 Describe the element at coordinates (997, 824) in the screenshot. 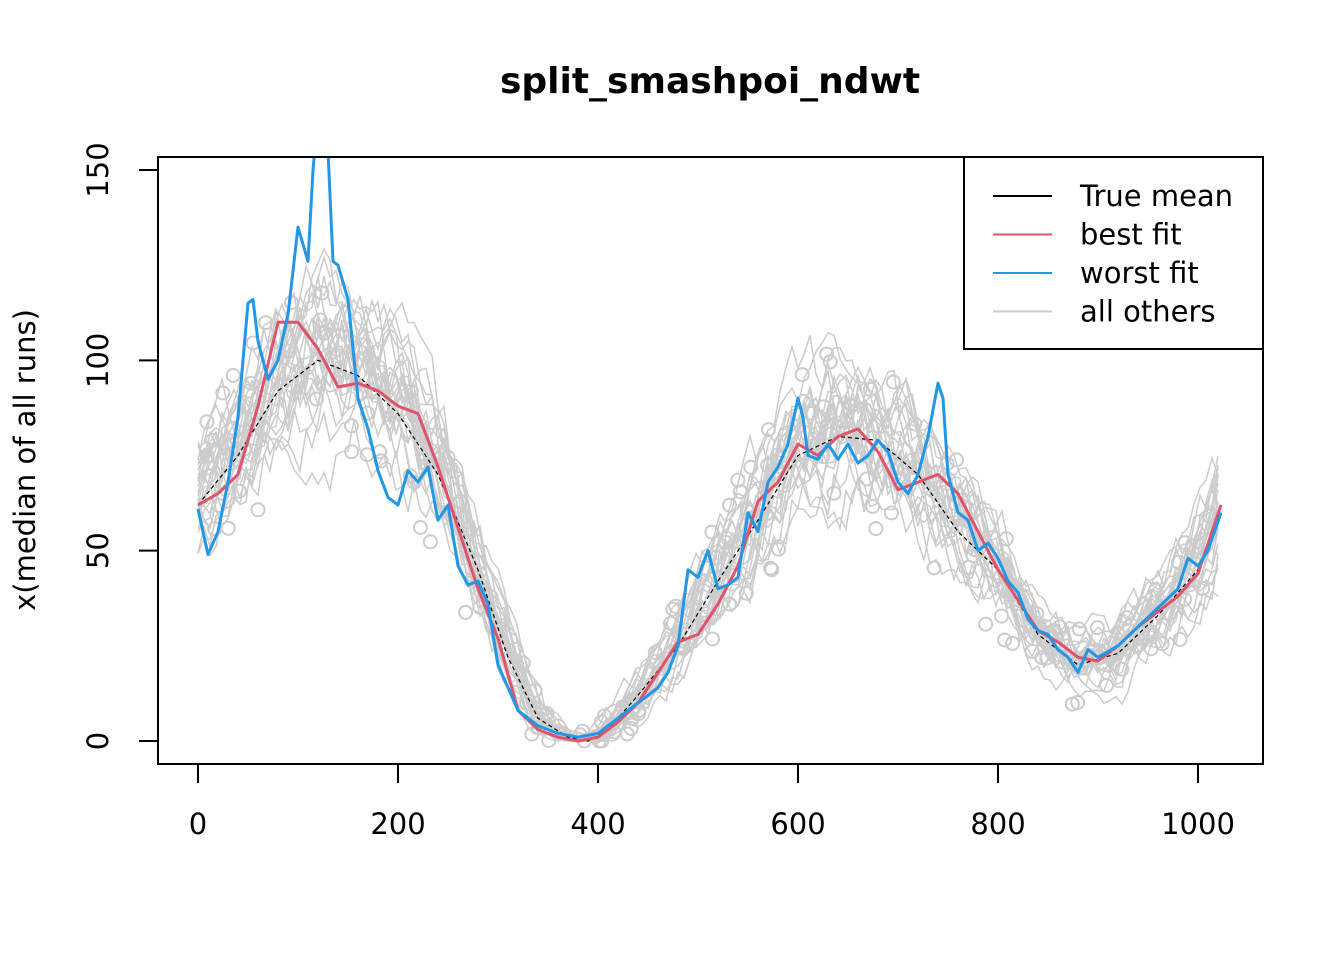

I see `x-tick-label: 800` at that location.